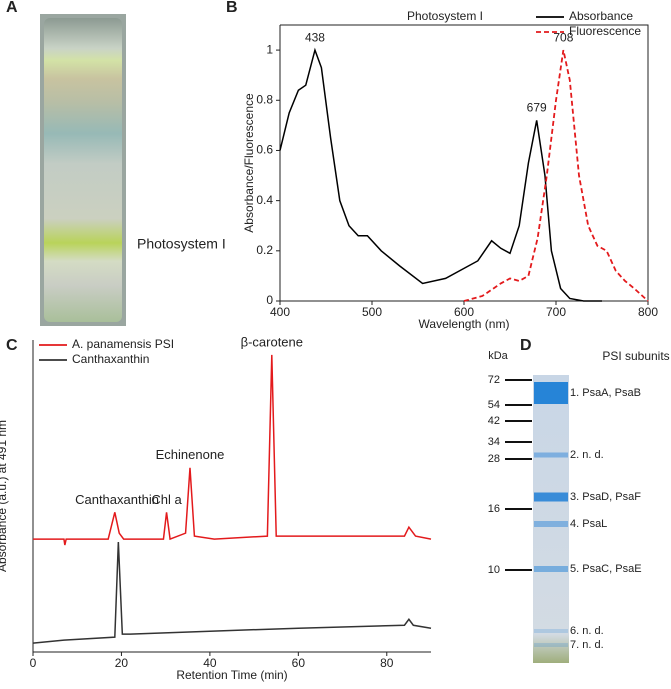 Image resolution: width=671 pixels, height=689 pixels. What do you see at coordinates (264, 200) in the screenshot?
I see `y-tick-label: 0.4` at bounding box center [264, 200].